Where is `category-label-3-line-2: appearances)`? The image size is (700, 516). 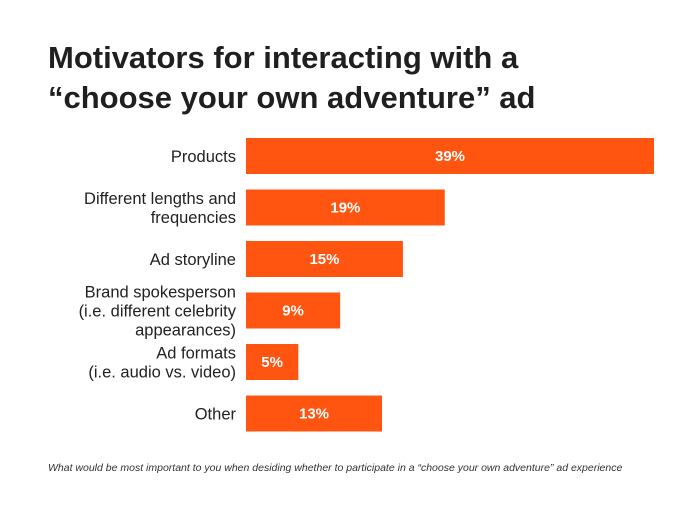 category-label-3-line-2: appearances) is located at coordinates (185, 331).